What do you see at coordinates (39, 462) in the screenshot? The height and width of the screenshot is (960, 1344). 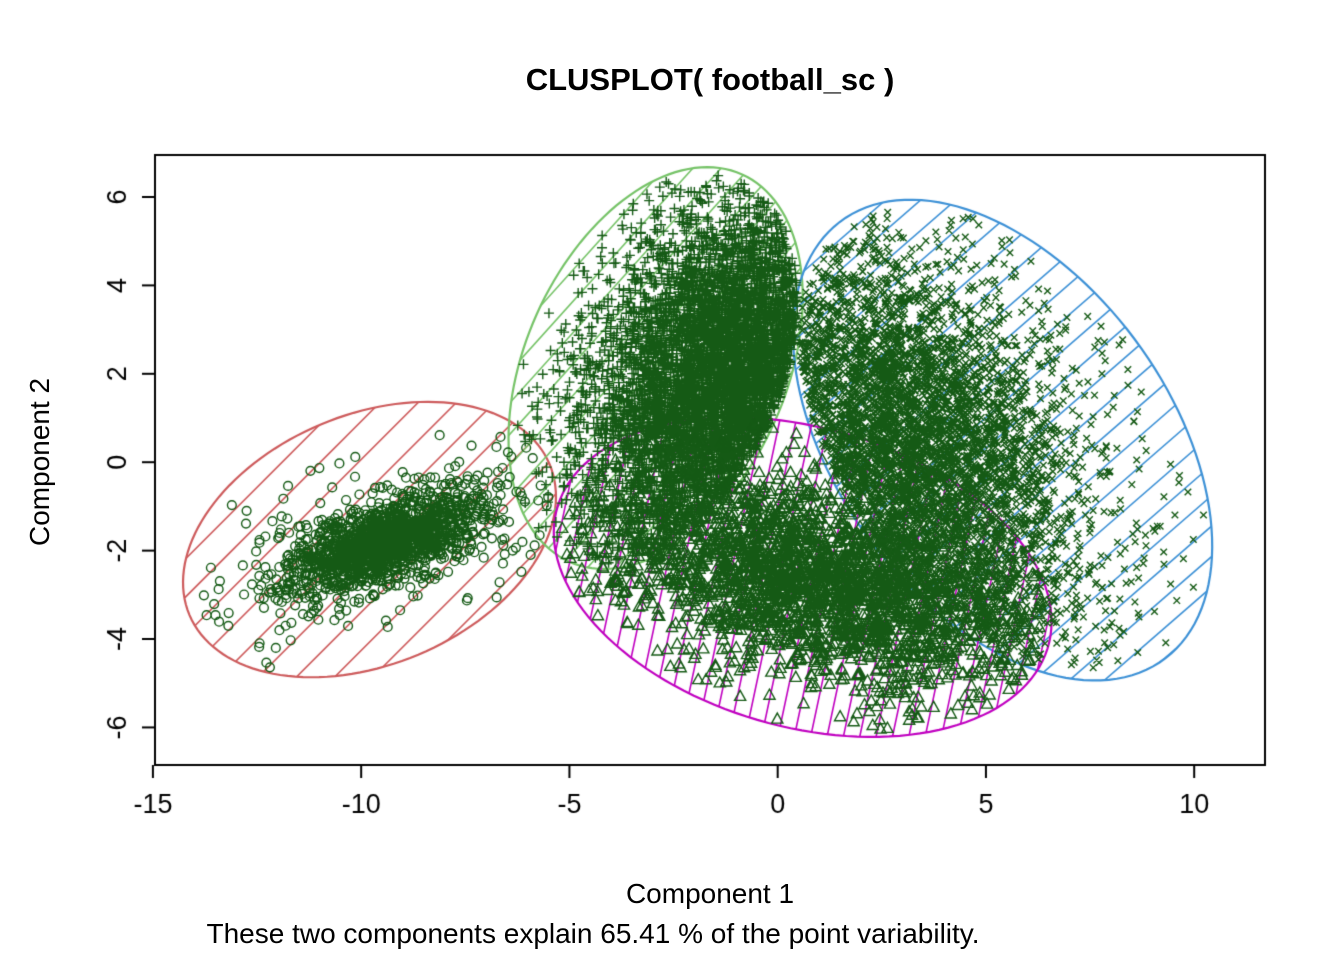 I see `y-axis-label: Component 2` at bounding box center [39, 462].